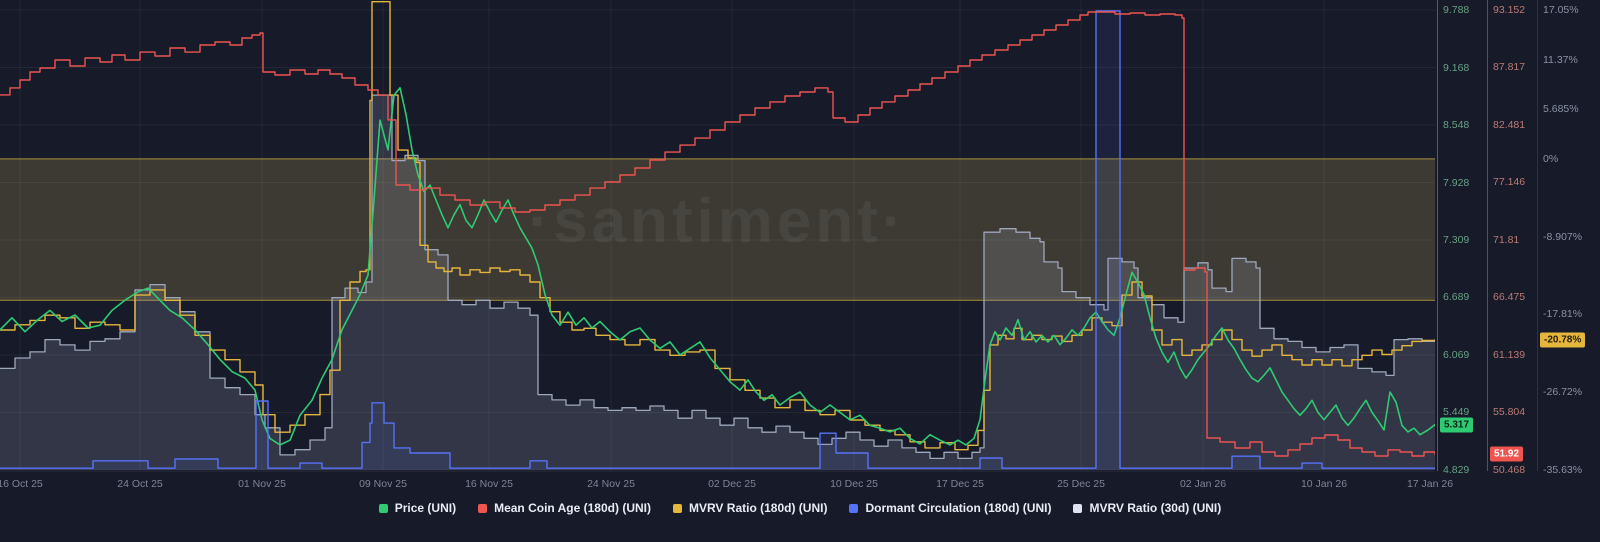 This screenshot has height=542, width=1600. What do you see at coordinates (21, 484) in the screenshot?
I see `x-axis-label: 16 Oct 25` at bounding box center [21, 484].